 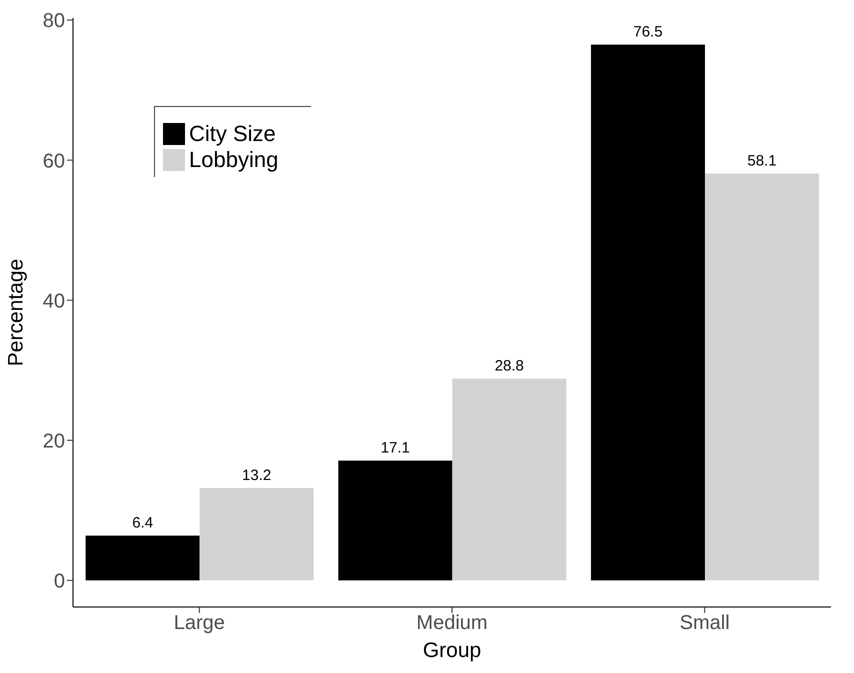 What do you see at coordinates (233, 160) in the screenshot?
I see `legend-label: Lobbying` at bounding box center [233, 160].